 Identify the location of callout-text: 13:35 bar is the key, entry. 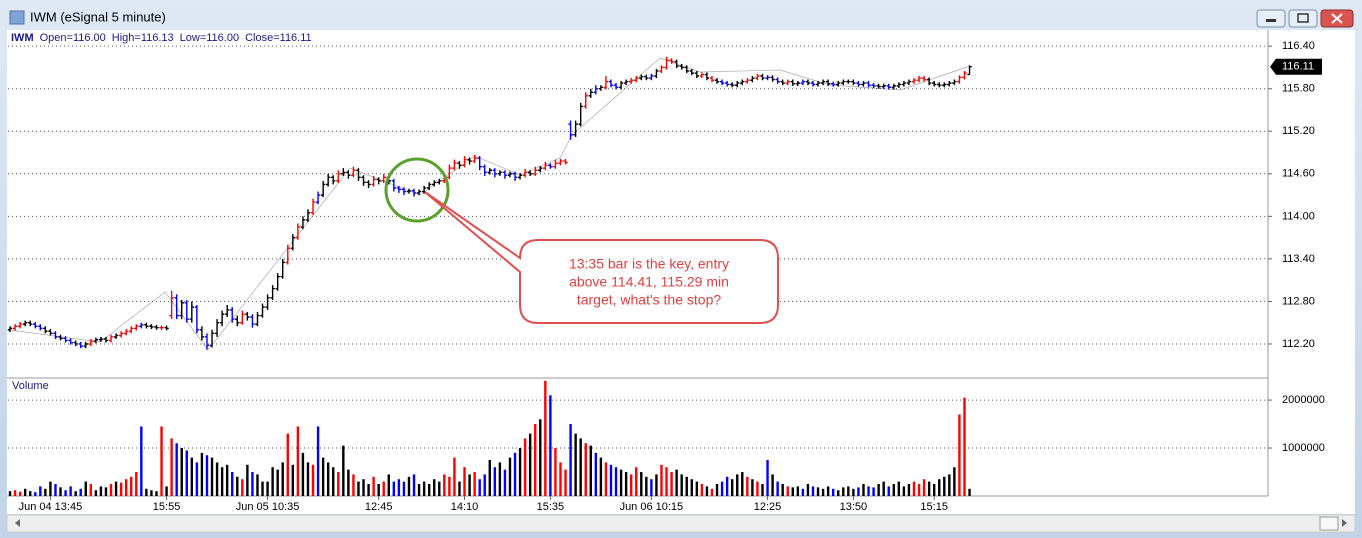
(649, 264).